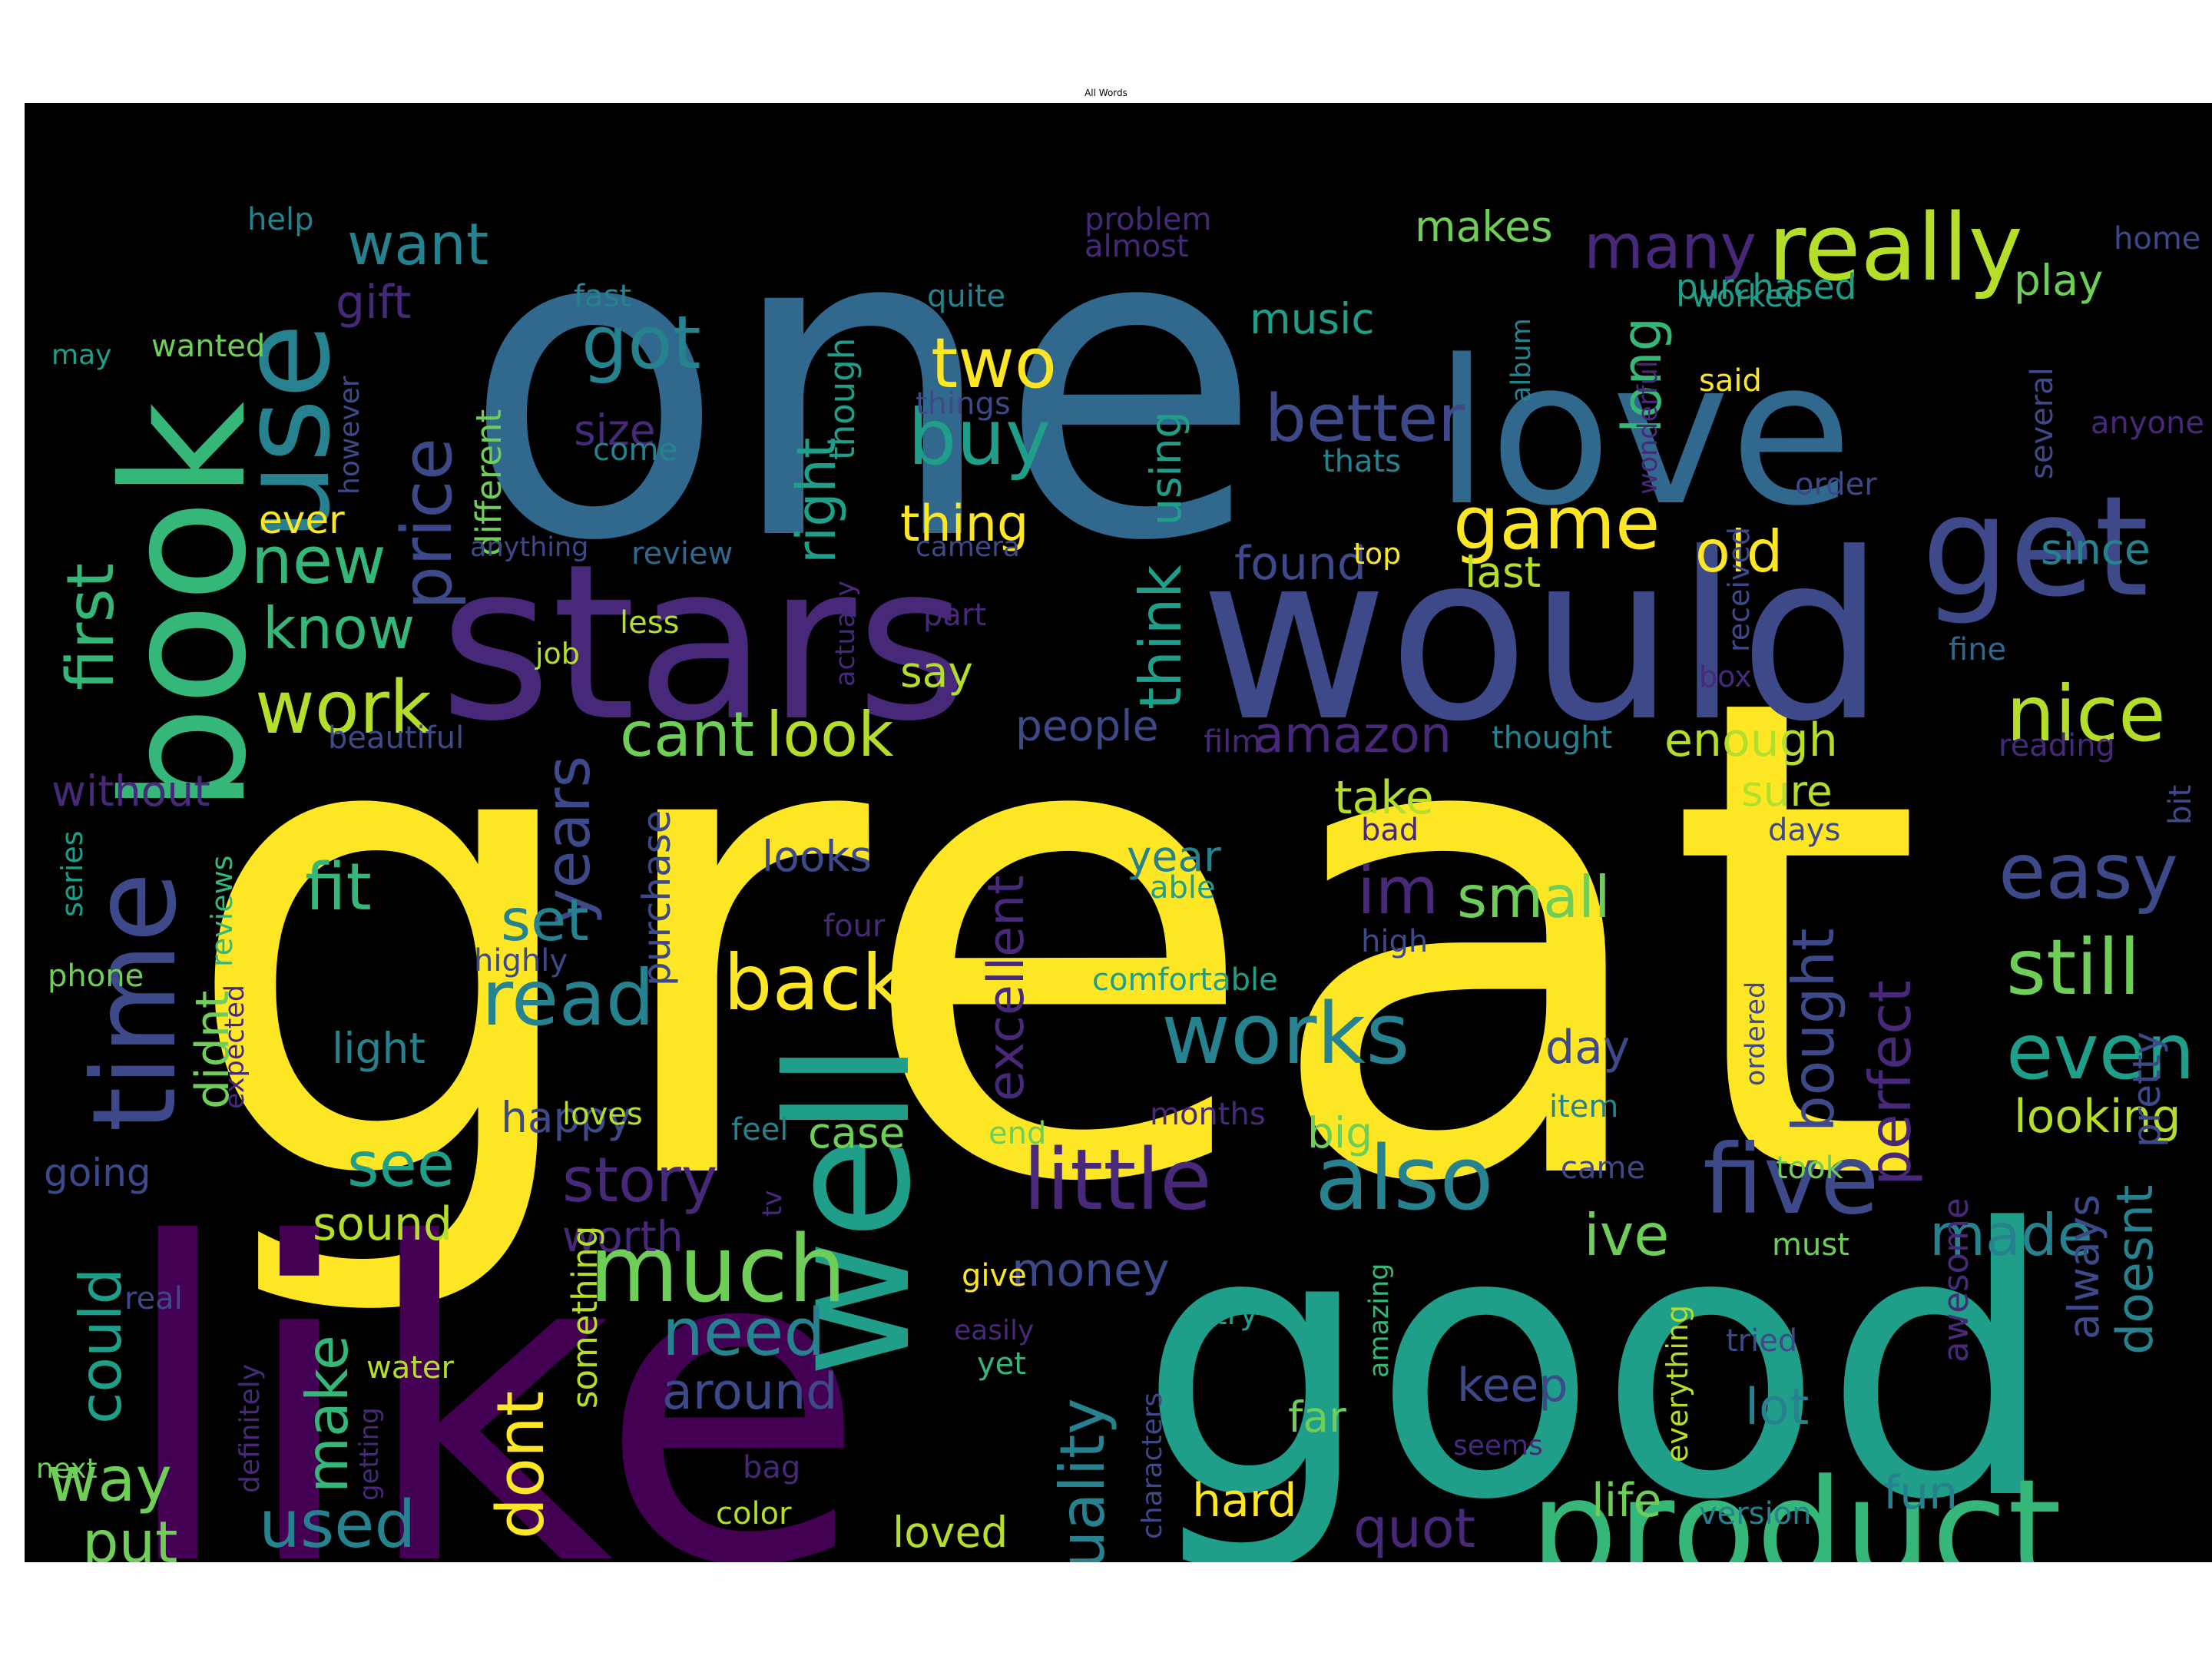 The image size is (2212, 1659). I want to click on cloud-word: pretty, so click(2146, 1089).